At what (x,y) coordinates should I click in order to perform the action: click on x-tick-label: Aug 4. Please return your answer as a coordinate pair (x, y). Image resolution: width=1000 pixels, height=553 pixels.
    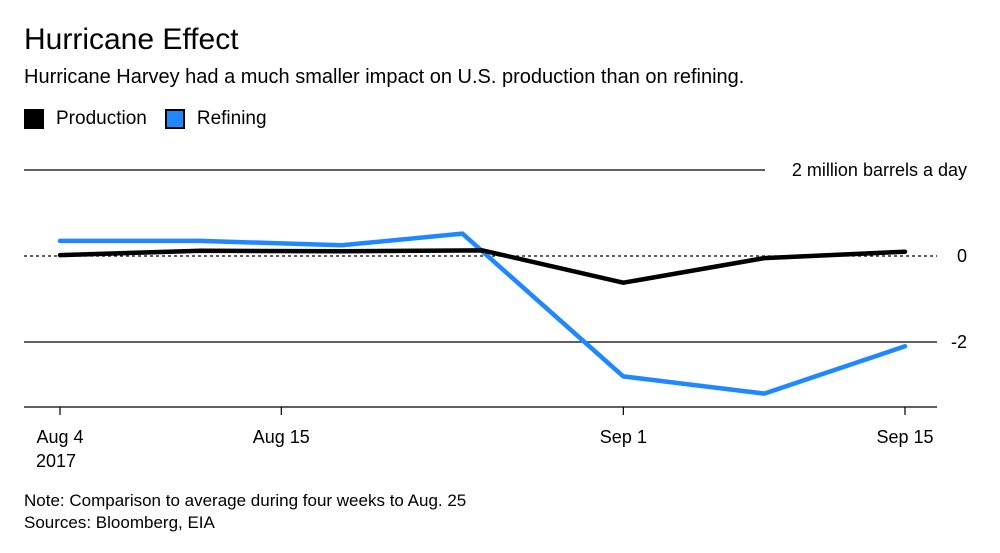
    Looking at the image, I should click on (59, 437).